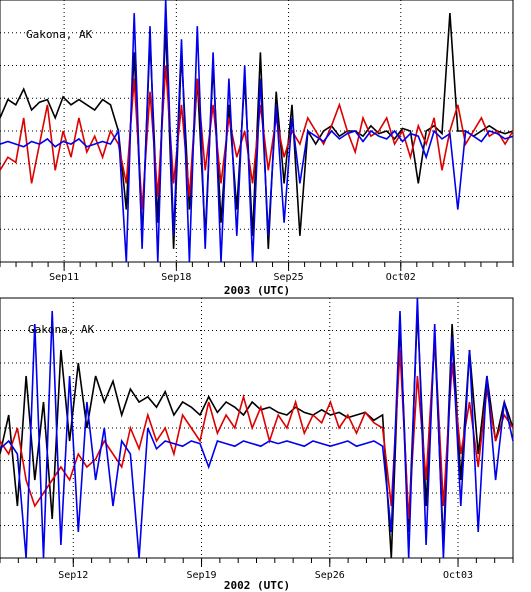 This screenshot has height=592, width=531. I want to click on x-tick-label: Sep11, so click(64, 277).